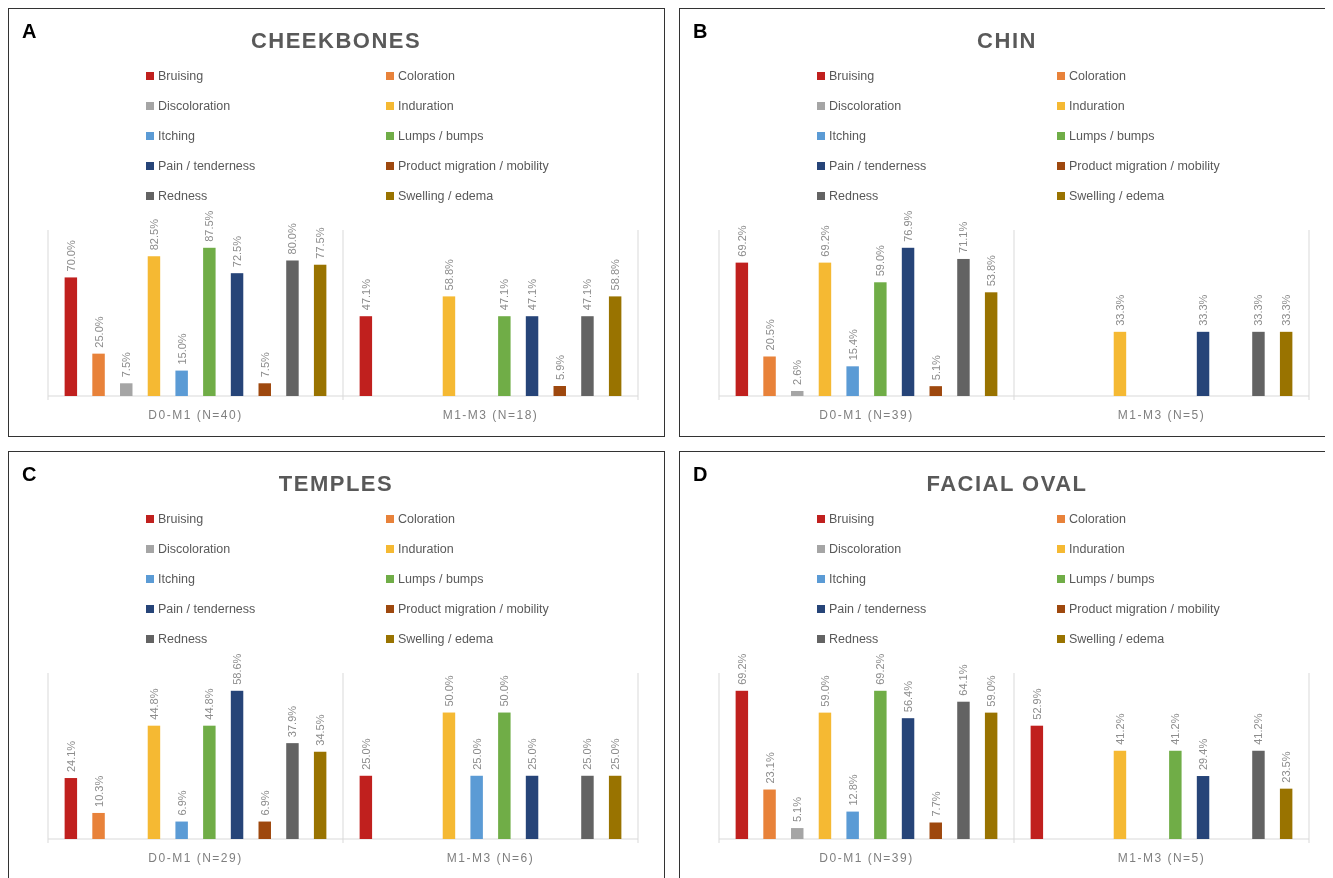 Image resolution: width=1333 pixels, height=878 pixels. Describe the element at coordinates (264, 365) in the screenshot. I see `data-label: 7.5%` at that location.